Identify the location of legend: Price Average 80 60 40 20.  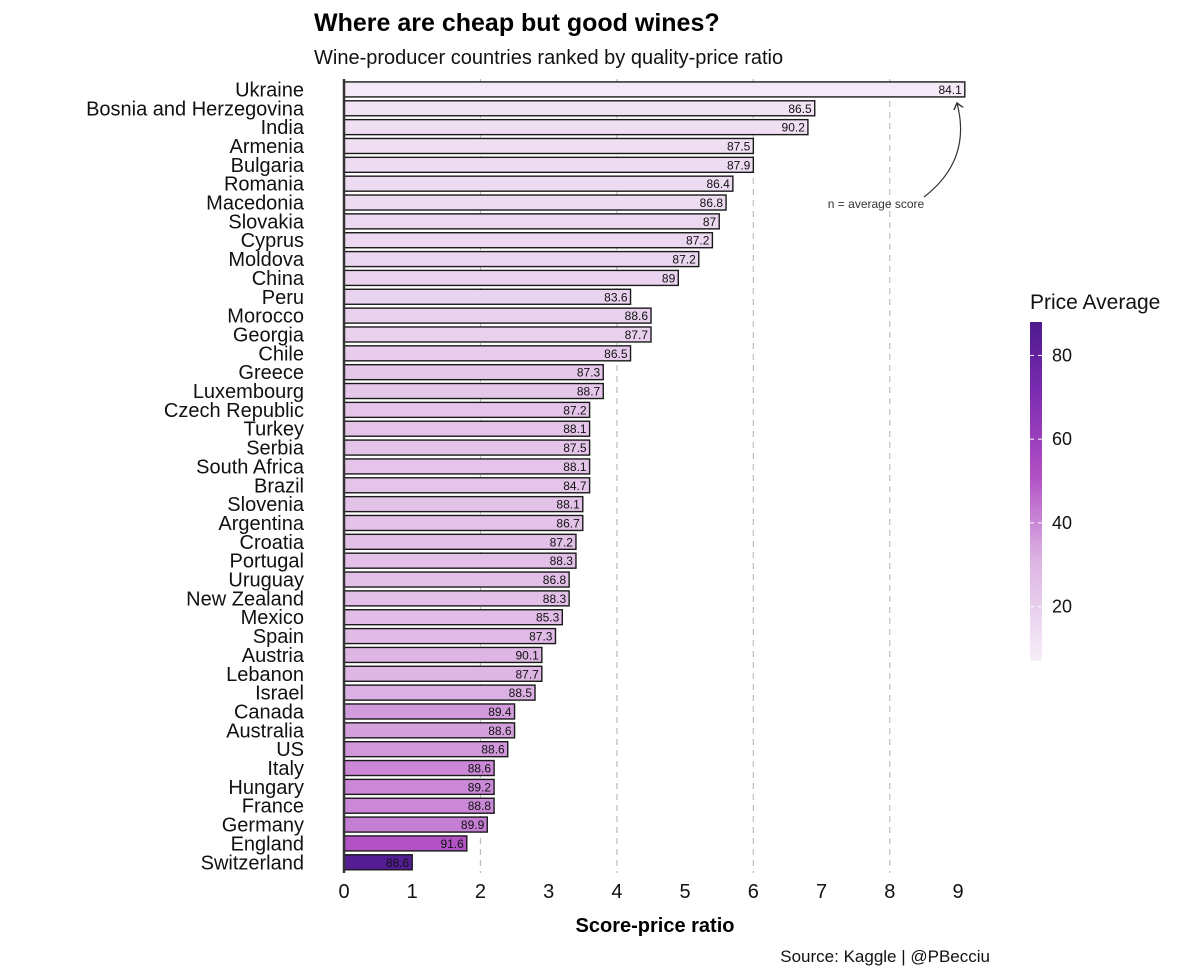
(1095, 476).